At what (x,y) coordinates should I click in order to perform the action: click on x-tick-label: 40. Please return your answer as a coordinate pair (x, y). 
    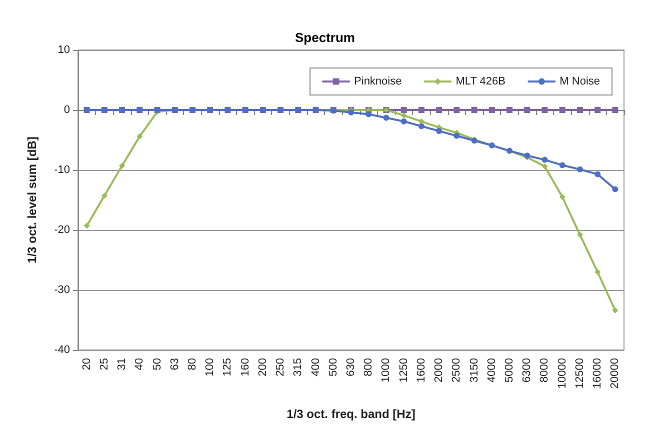
    Looking at the image, I should click on (140, 364).